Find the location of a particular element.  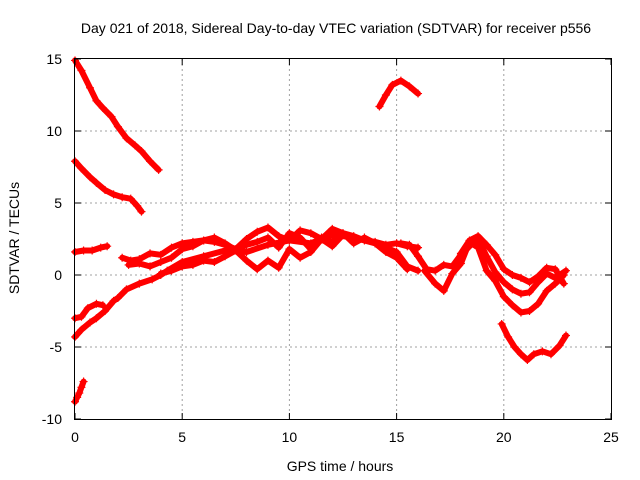

x-tick-label: 0 is located at coordinates (75, 437).